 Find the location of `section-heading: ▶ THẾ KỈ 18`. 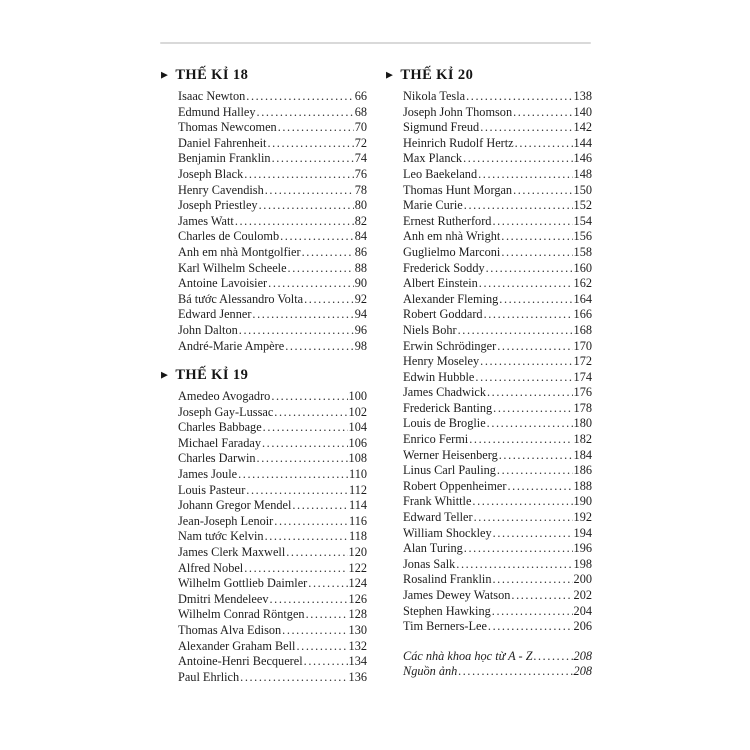

section-heading: ▶ THẾ KỈ 18 is located at coordinates (264, 75).